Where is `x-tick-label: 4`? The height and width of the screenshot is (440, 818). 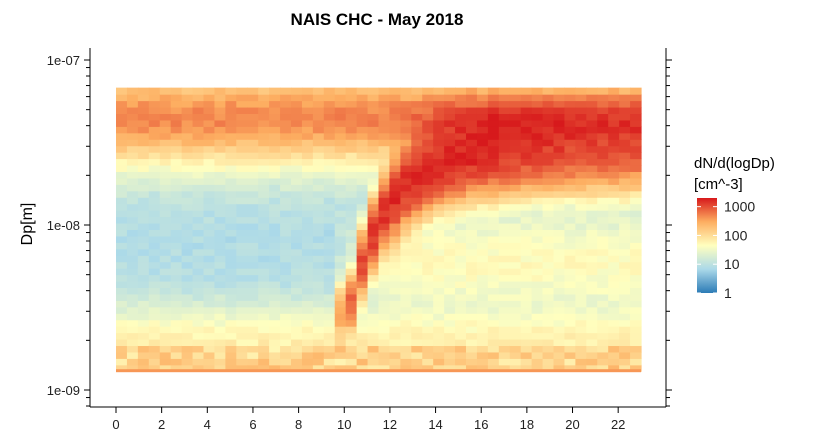
x-tick-label: 4 is located at coordinates (207, 424).